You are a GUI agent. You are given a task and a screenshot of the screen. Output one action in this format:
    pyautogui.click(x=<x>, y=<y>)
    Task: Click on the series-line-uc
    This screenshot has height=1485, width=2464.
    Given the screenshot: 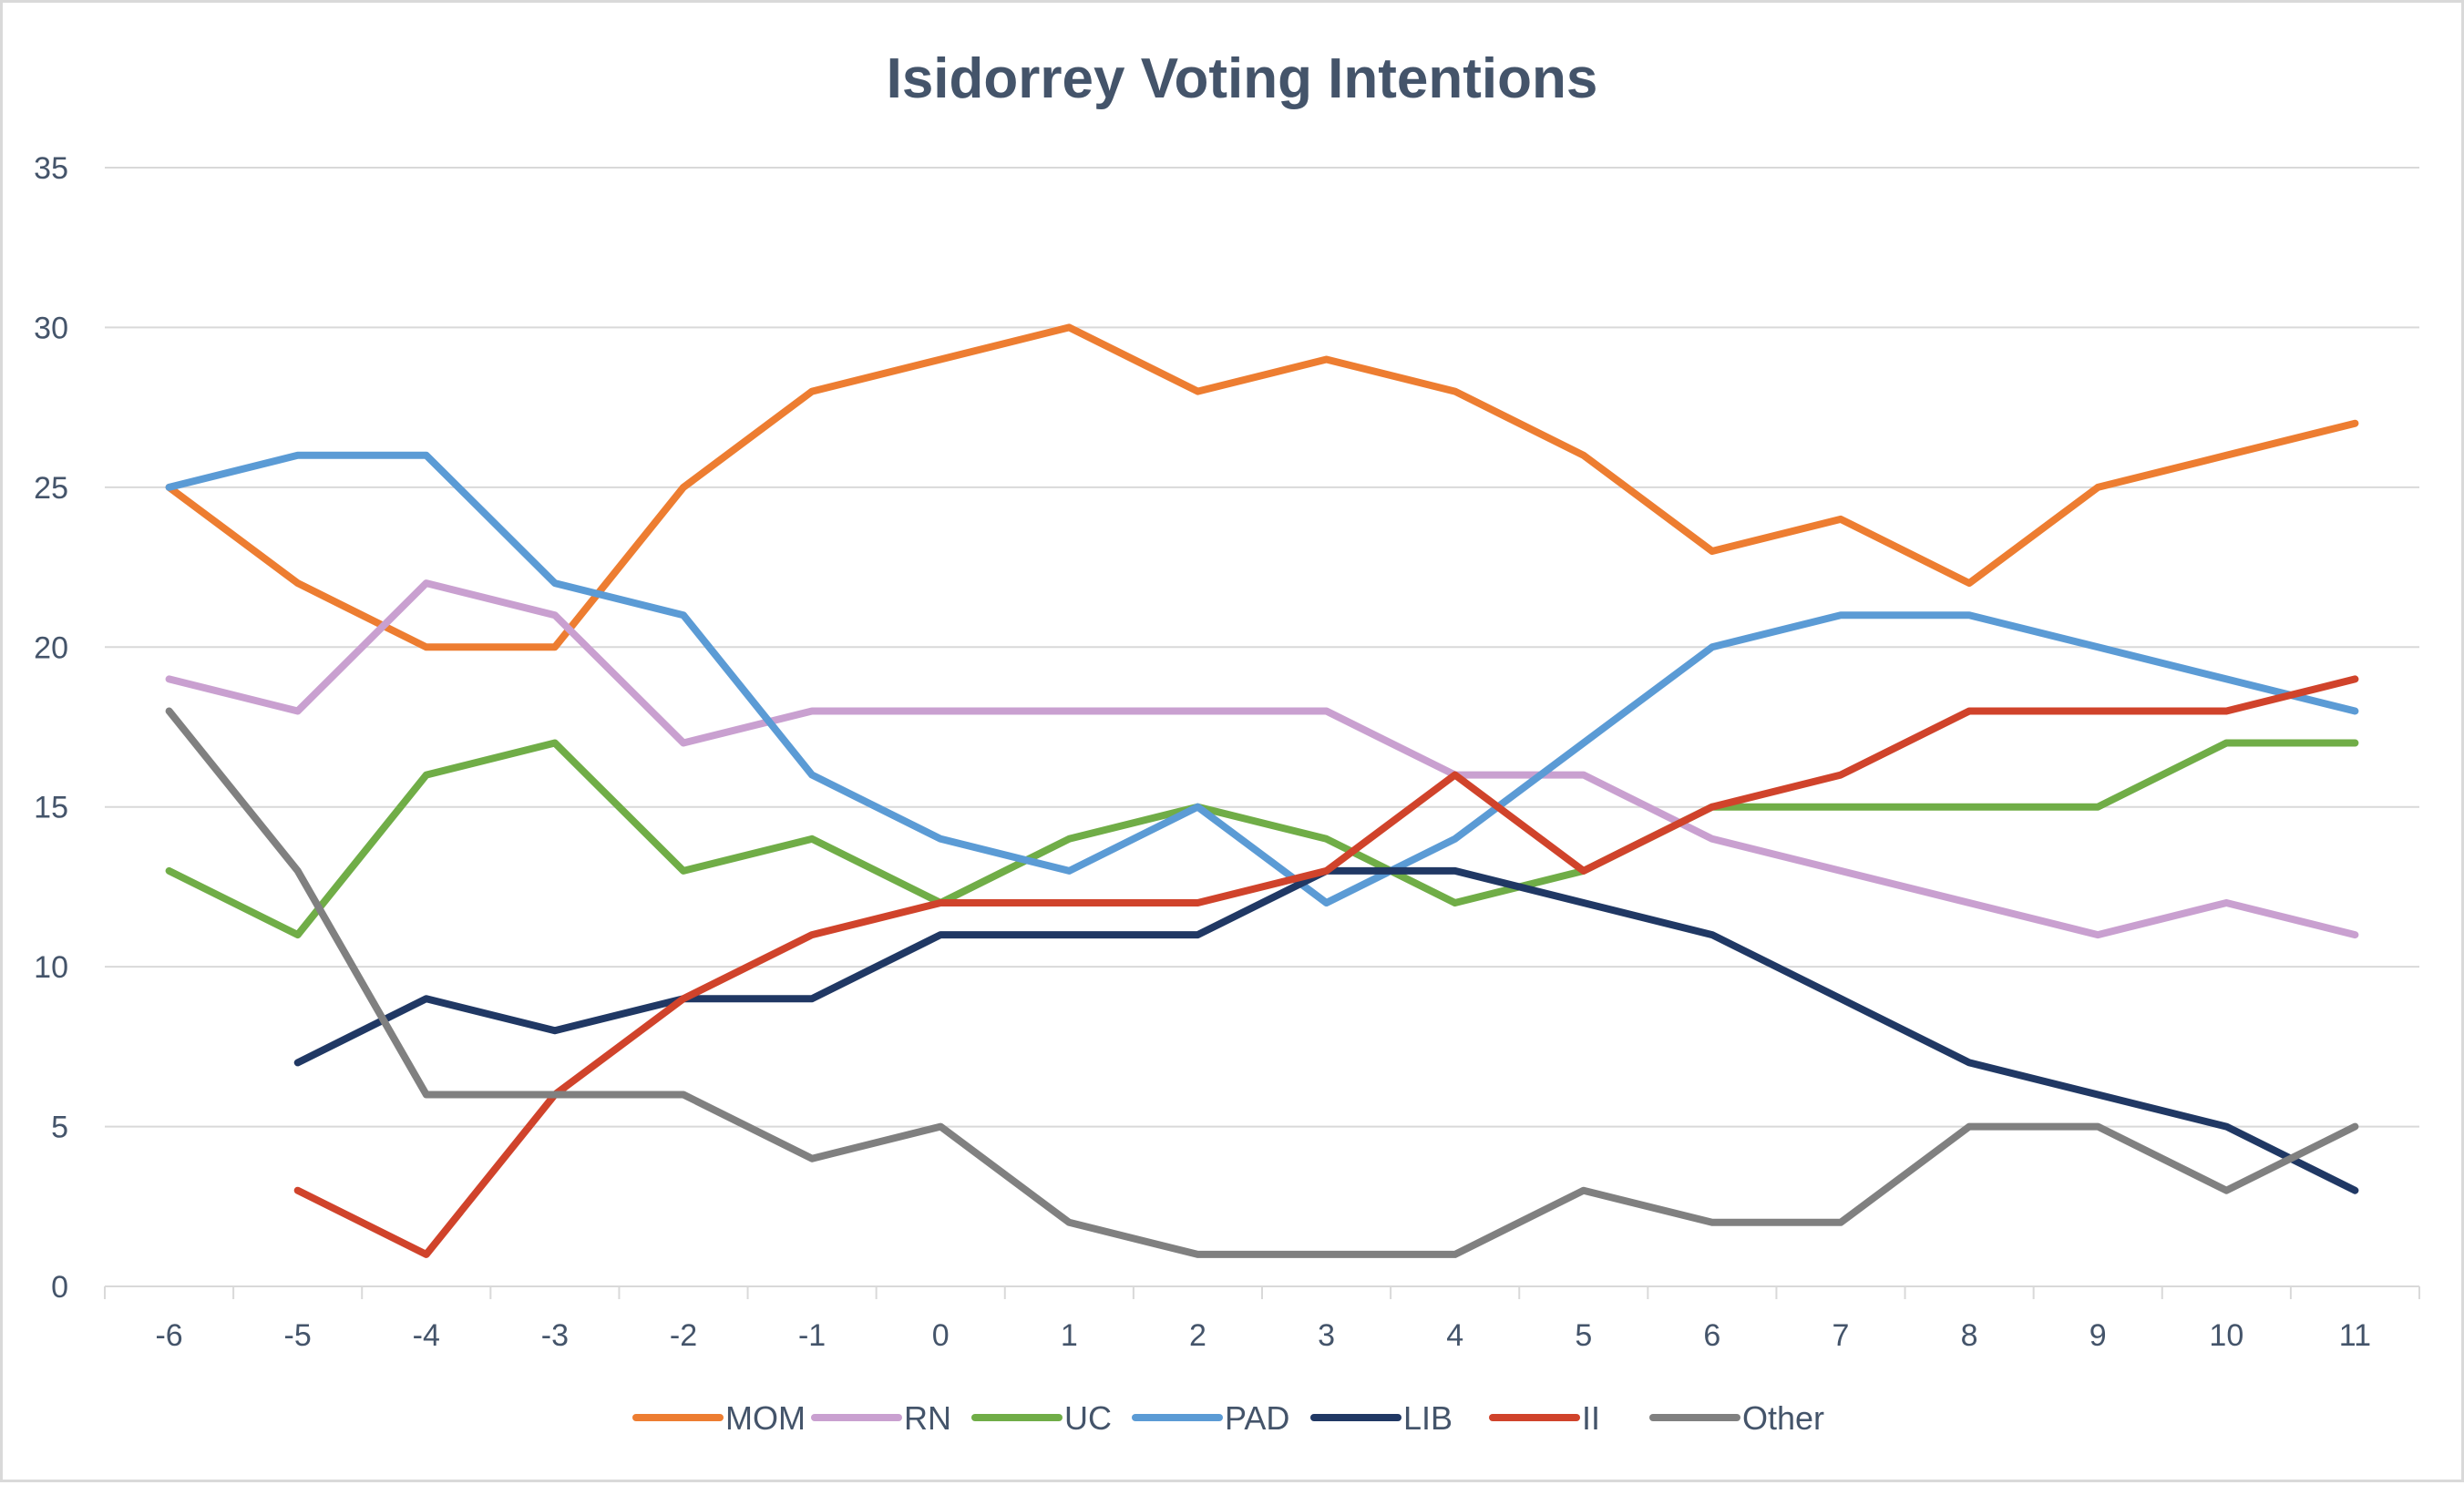 What is the action you would take?
    pyautogui.click(x=1262, y=839)
    